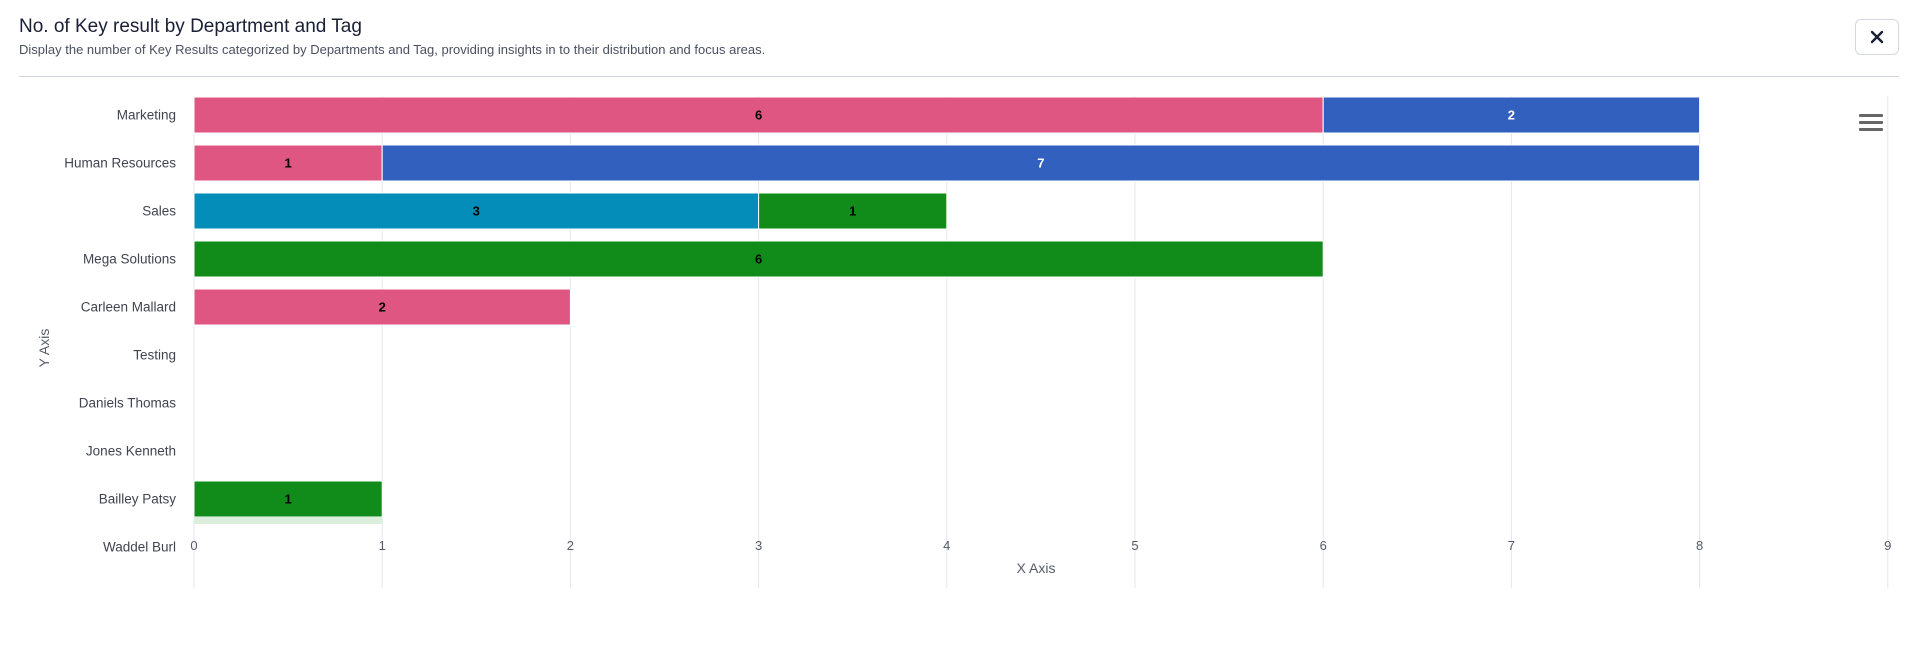 The width and height of the screenshot is (1919, 653). Describe the element at coordinates (1134, 545) in the screenshot. I see `x-tick-label: 5` at that location.